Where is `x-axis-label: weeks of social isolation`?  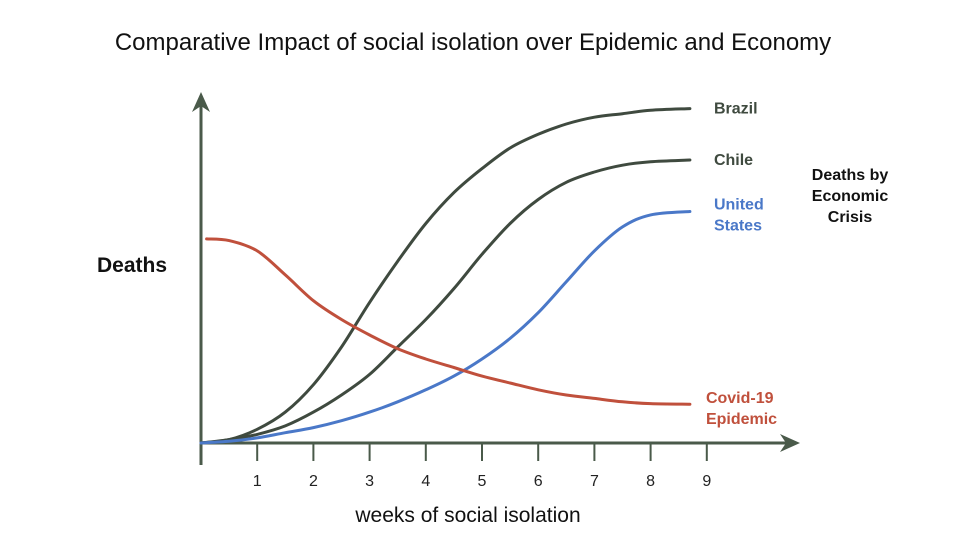
x-axis-label: weeks of social isolation is located at coordinates (467, 515).